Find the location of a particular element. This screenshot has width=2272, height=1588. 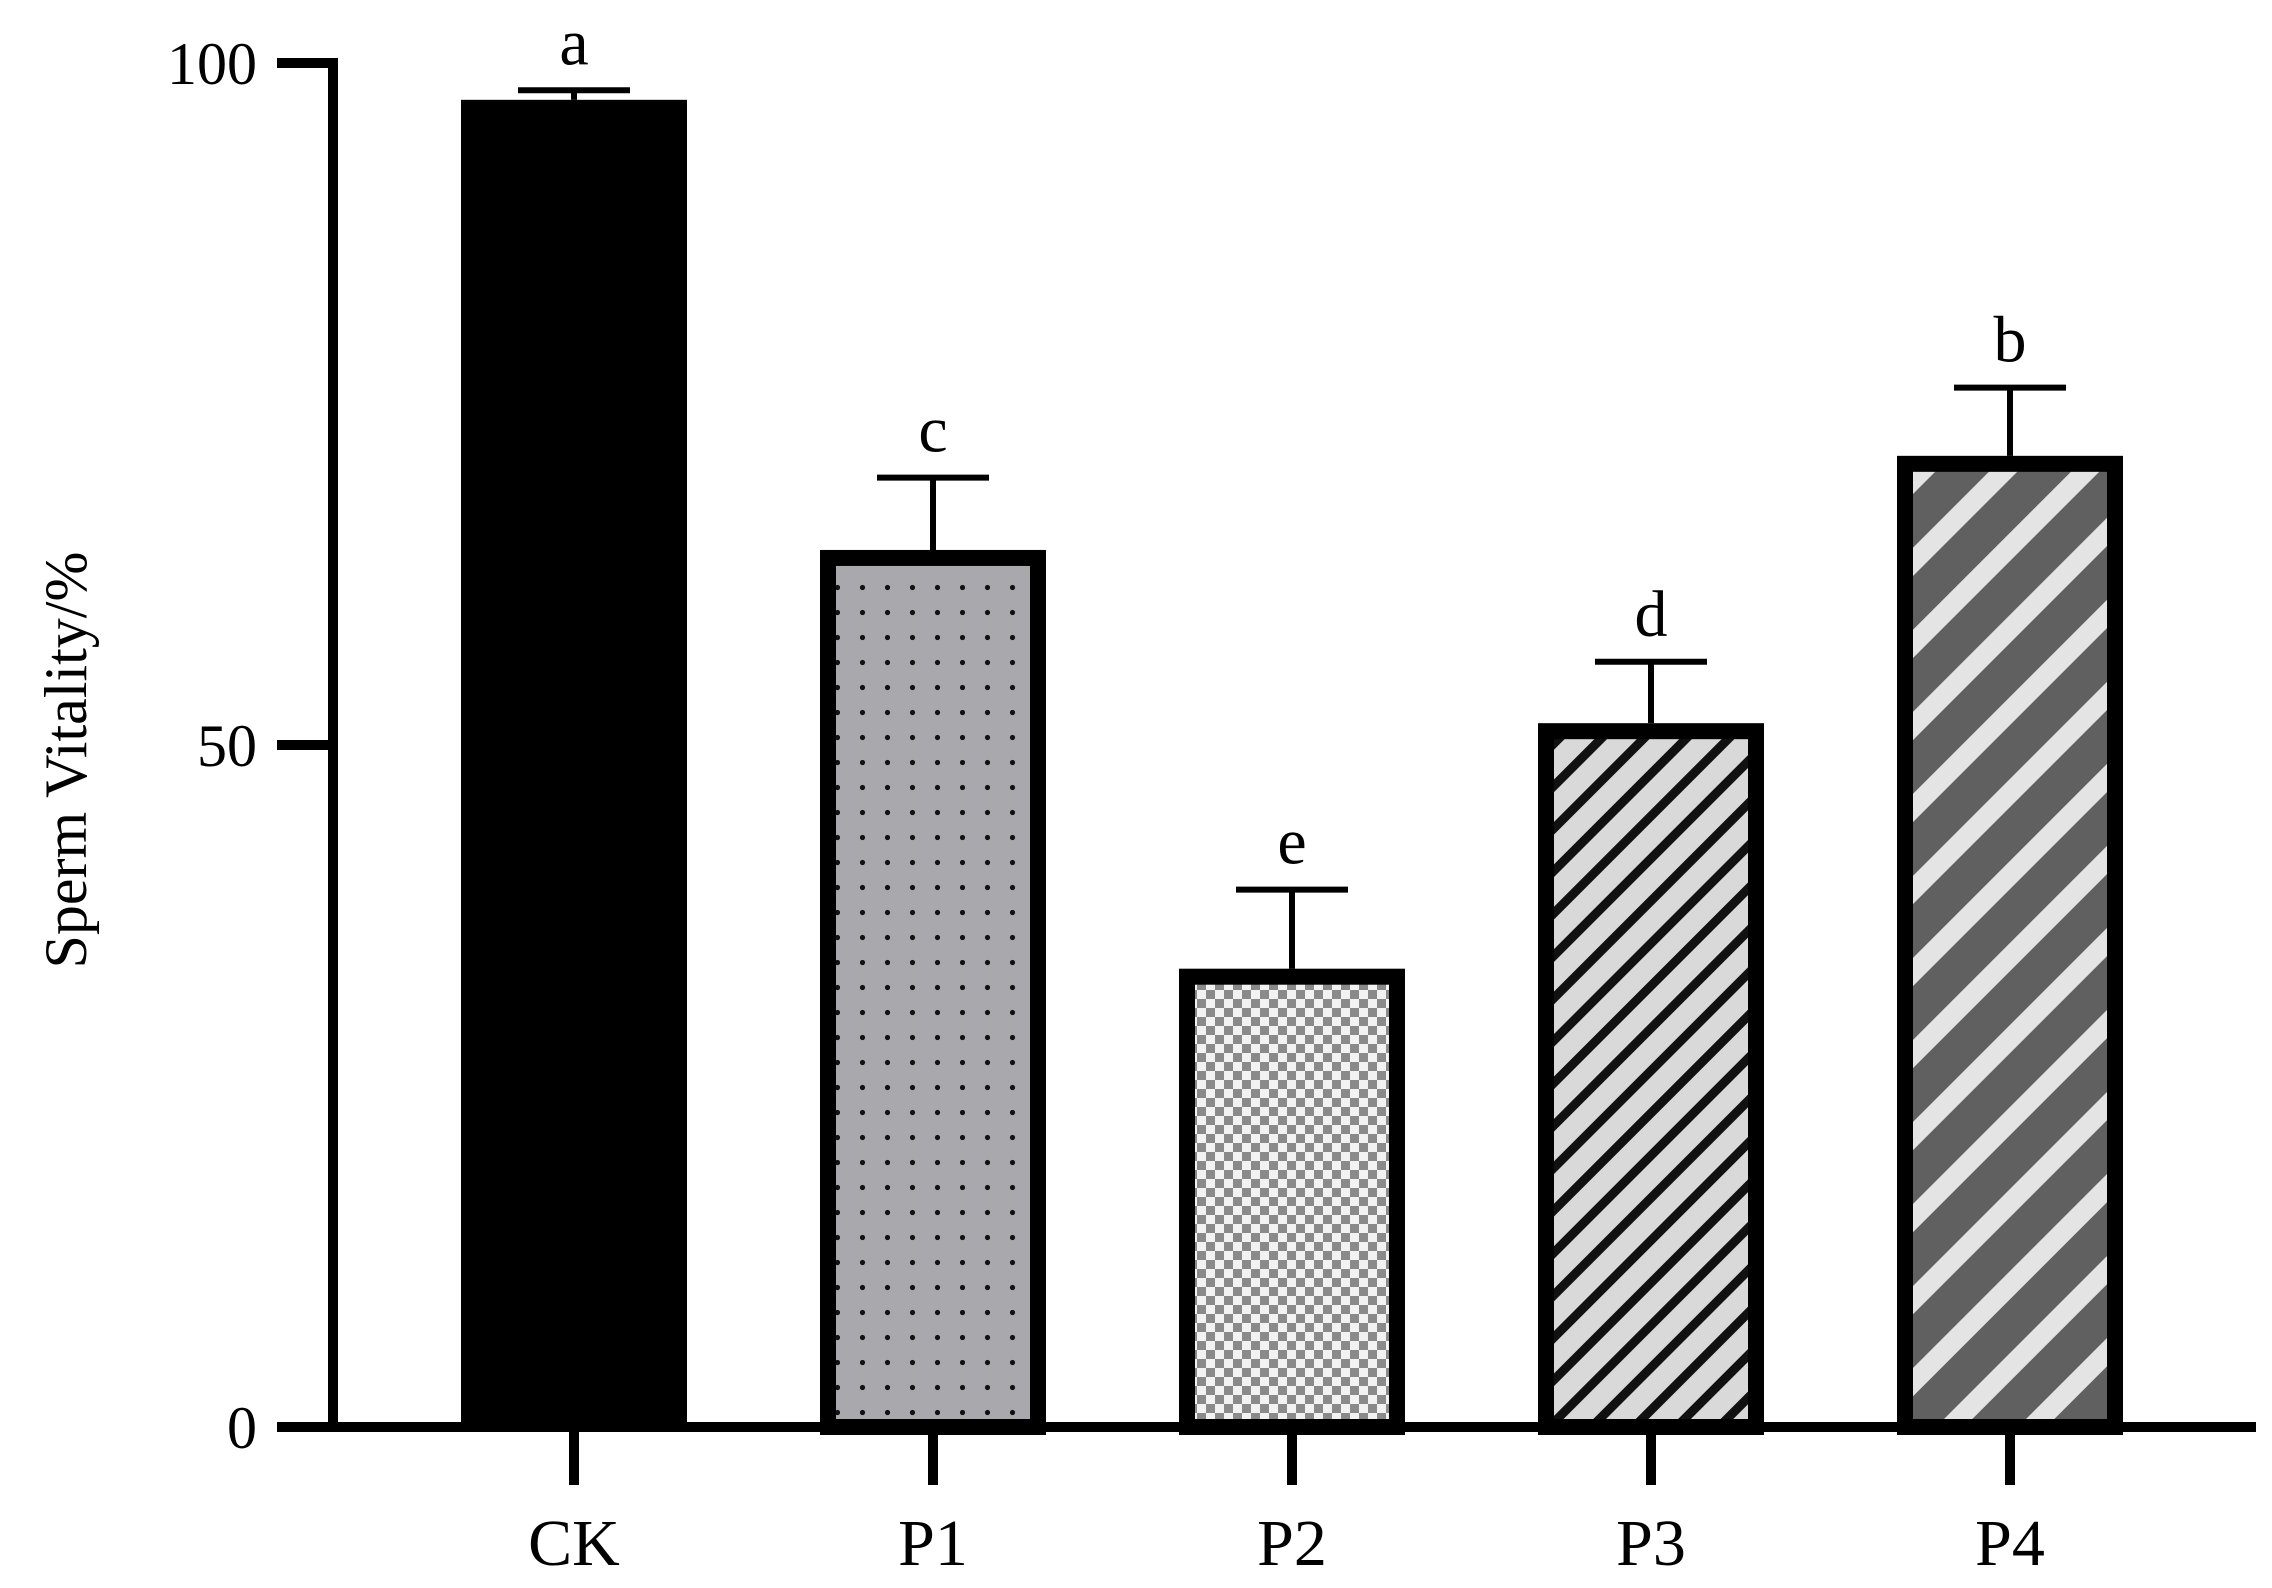

significance-label-p2: e is located at coordinates (1291, 842).